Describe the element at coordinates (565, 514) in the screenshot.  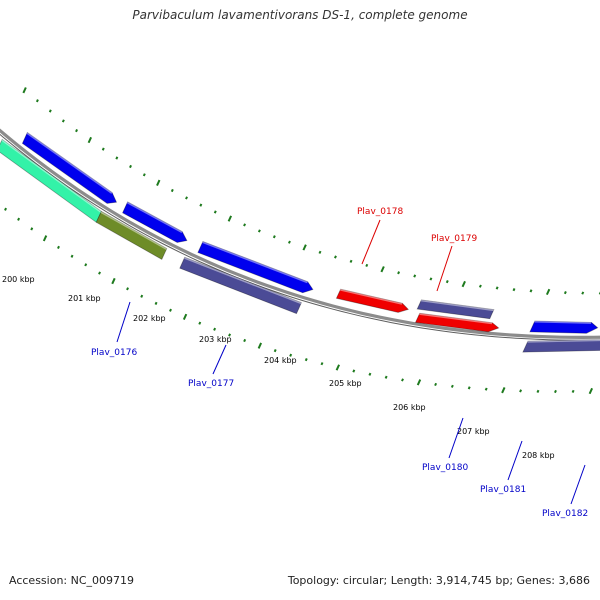
I see `gene-label: Plav_0182` at that location.